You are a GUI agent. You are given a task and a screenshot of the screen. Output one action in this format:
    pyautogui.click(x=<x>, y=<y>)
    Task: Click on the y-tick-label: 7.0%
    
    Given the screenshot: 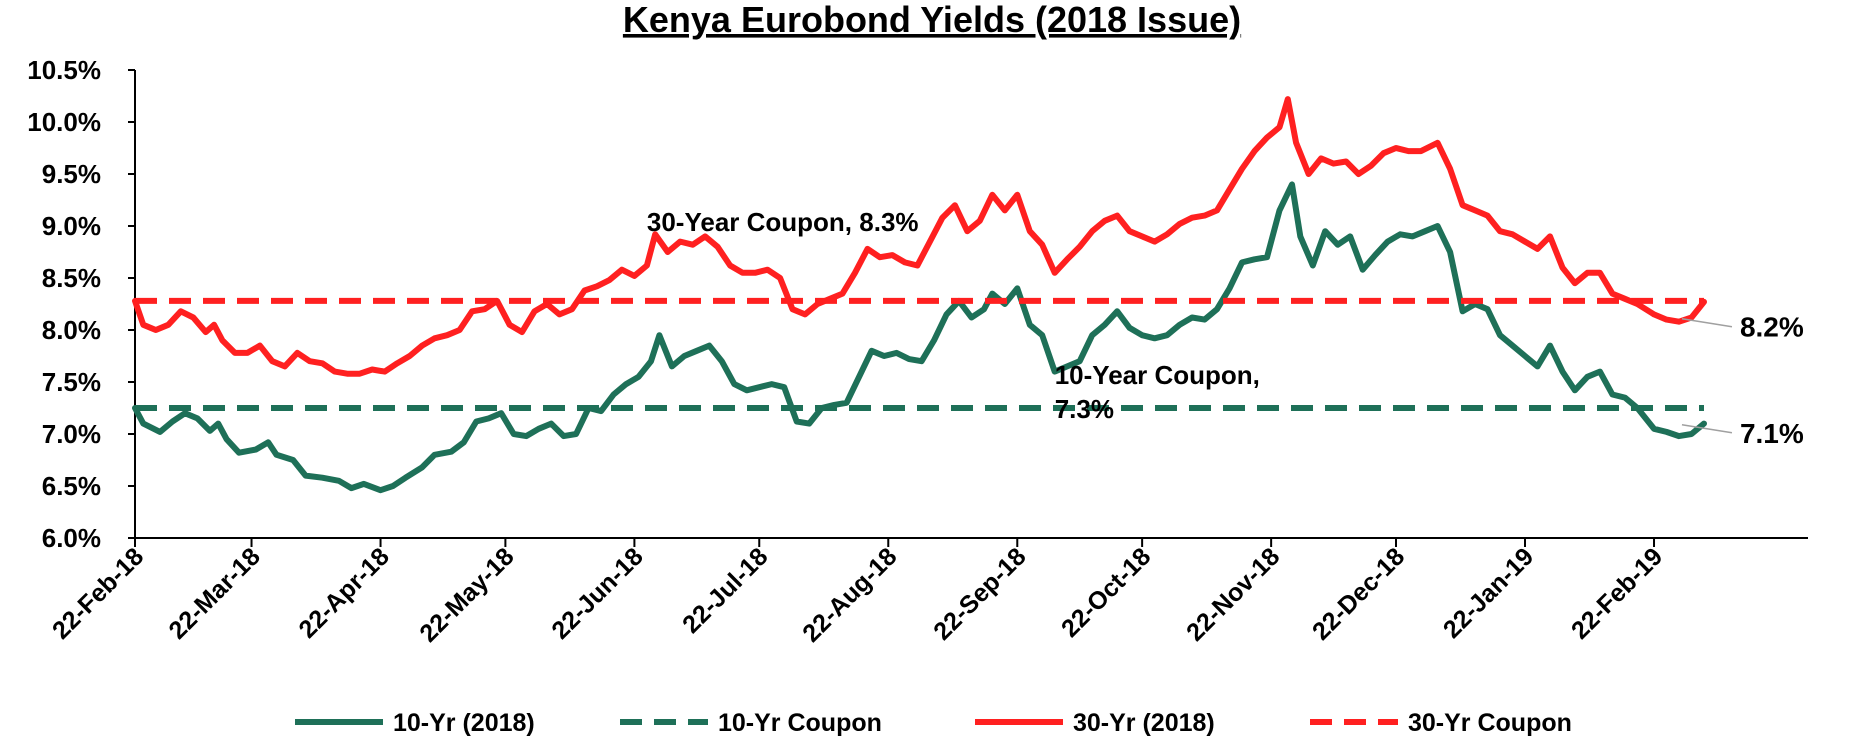 What is the action you would take?
    pyautogui.click(x=71, y=434)
    